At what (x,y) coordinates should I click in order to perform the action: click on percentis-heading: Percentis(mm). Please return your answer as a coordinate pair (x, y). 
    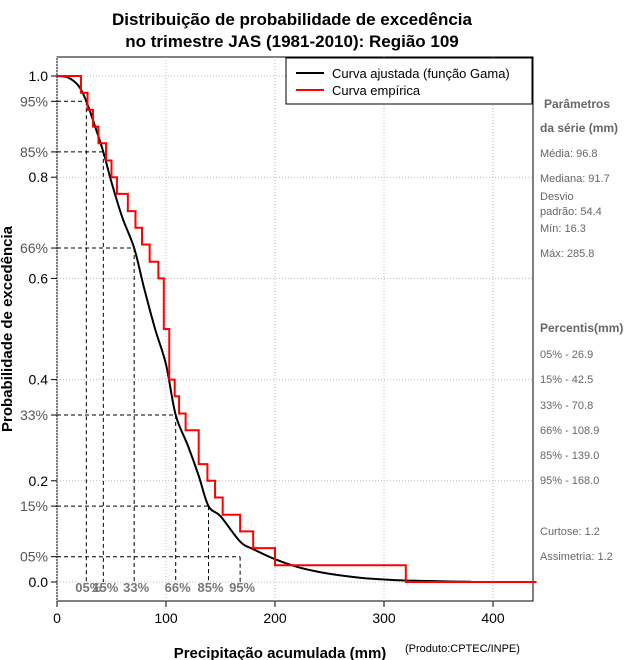
    Looking at the image, I should click on (581, 328).